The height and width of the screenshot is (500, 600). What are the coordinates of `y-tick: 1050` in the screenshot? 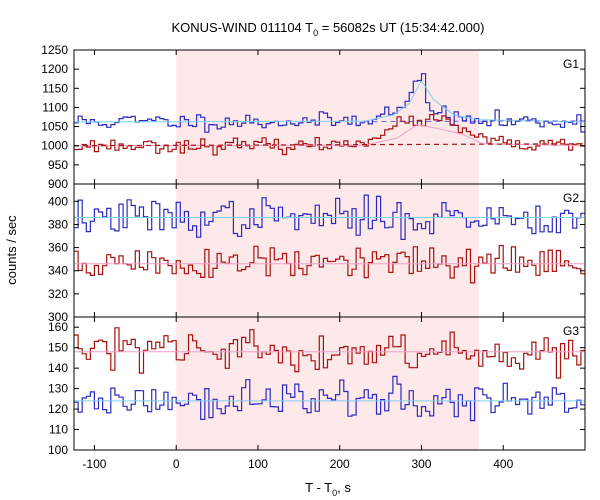 It's located at (313, 127).